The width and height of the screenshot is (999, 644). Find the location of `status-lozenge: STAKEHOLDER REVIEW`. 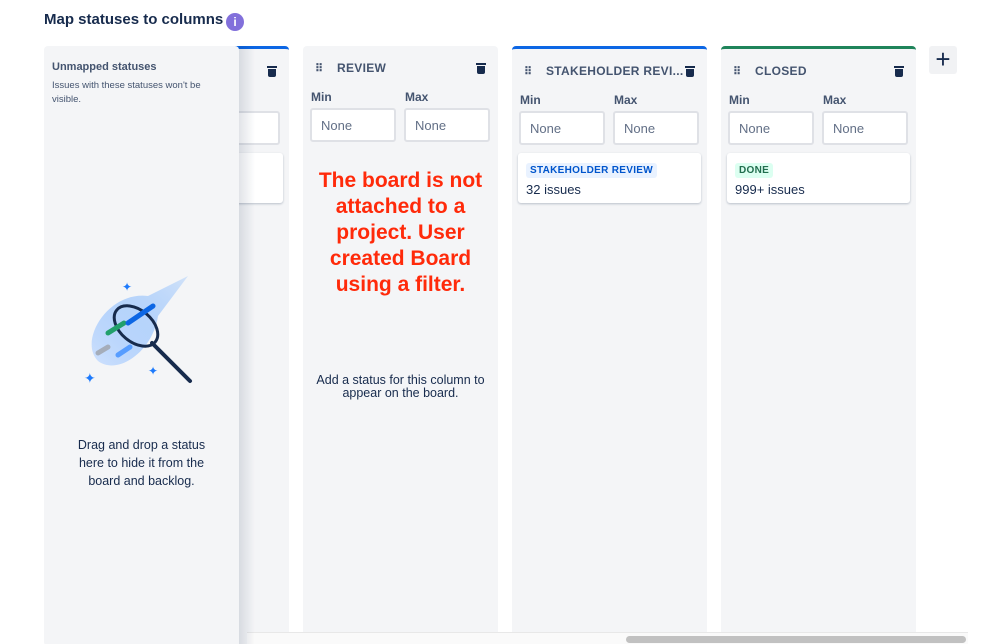

status-lozenge: STAKEHOLDER REVIEW is located at coordinates (591, 170).